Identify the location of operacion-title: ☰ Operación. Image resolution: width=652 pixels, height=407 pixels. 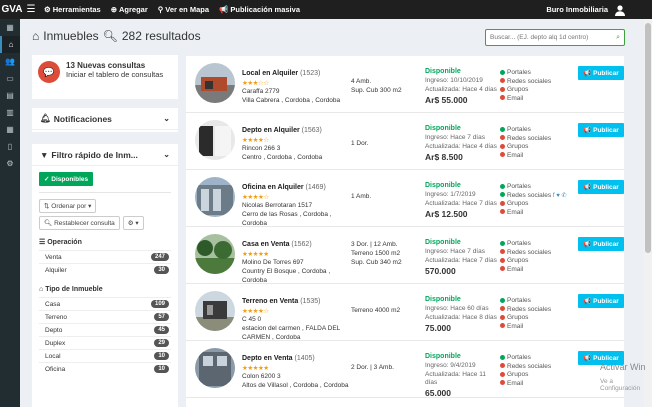
(60, 242).